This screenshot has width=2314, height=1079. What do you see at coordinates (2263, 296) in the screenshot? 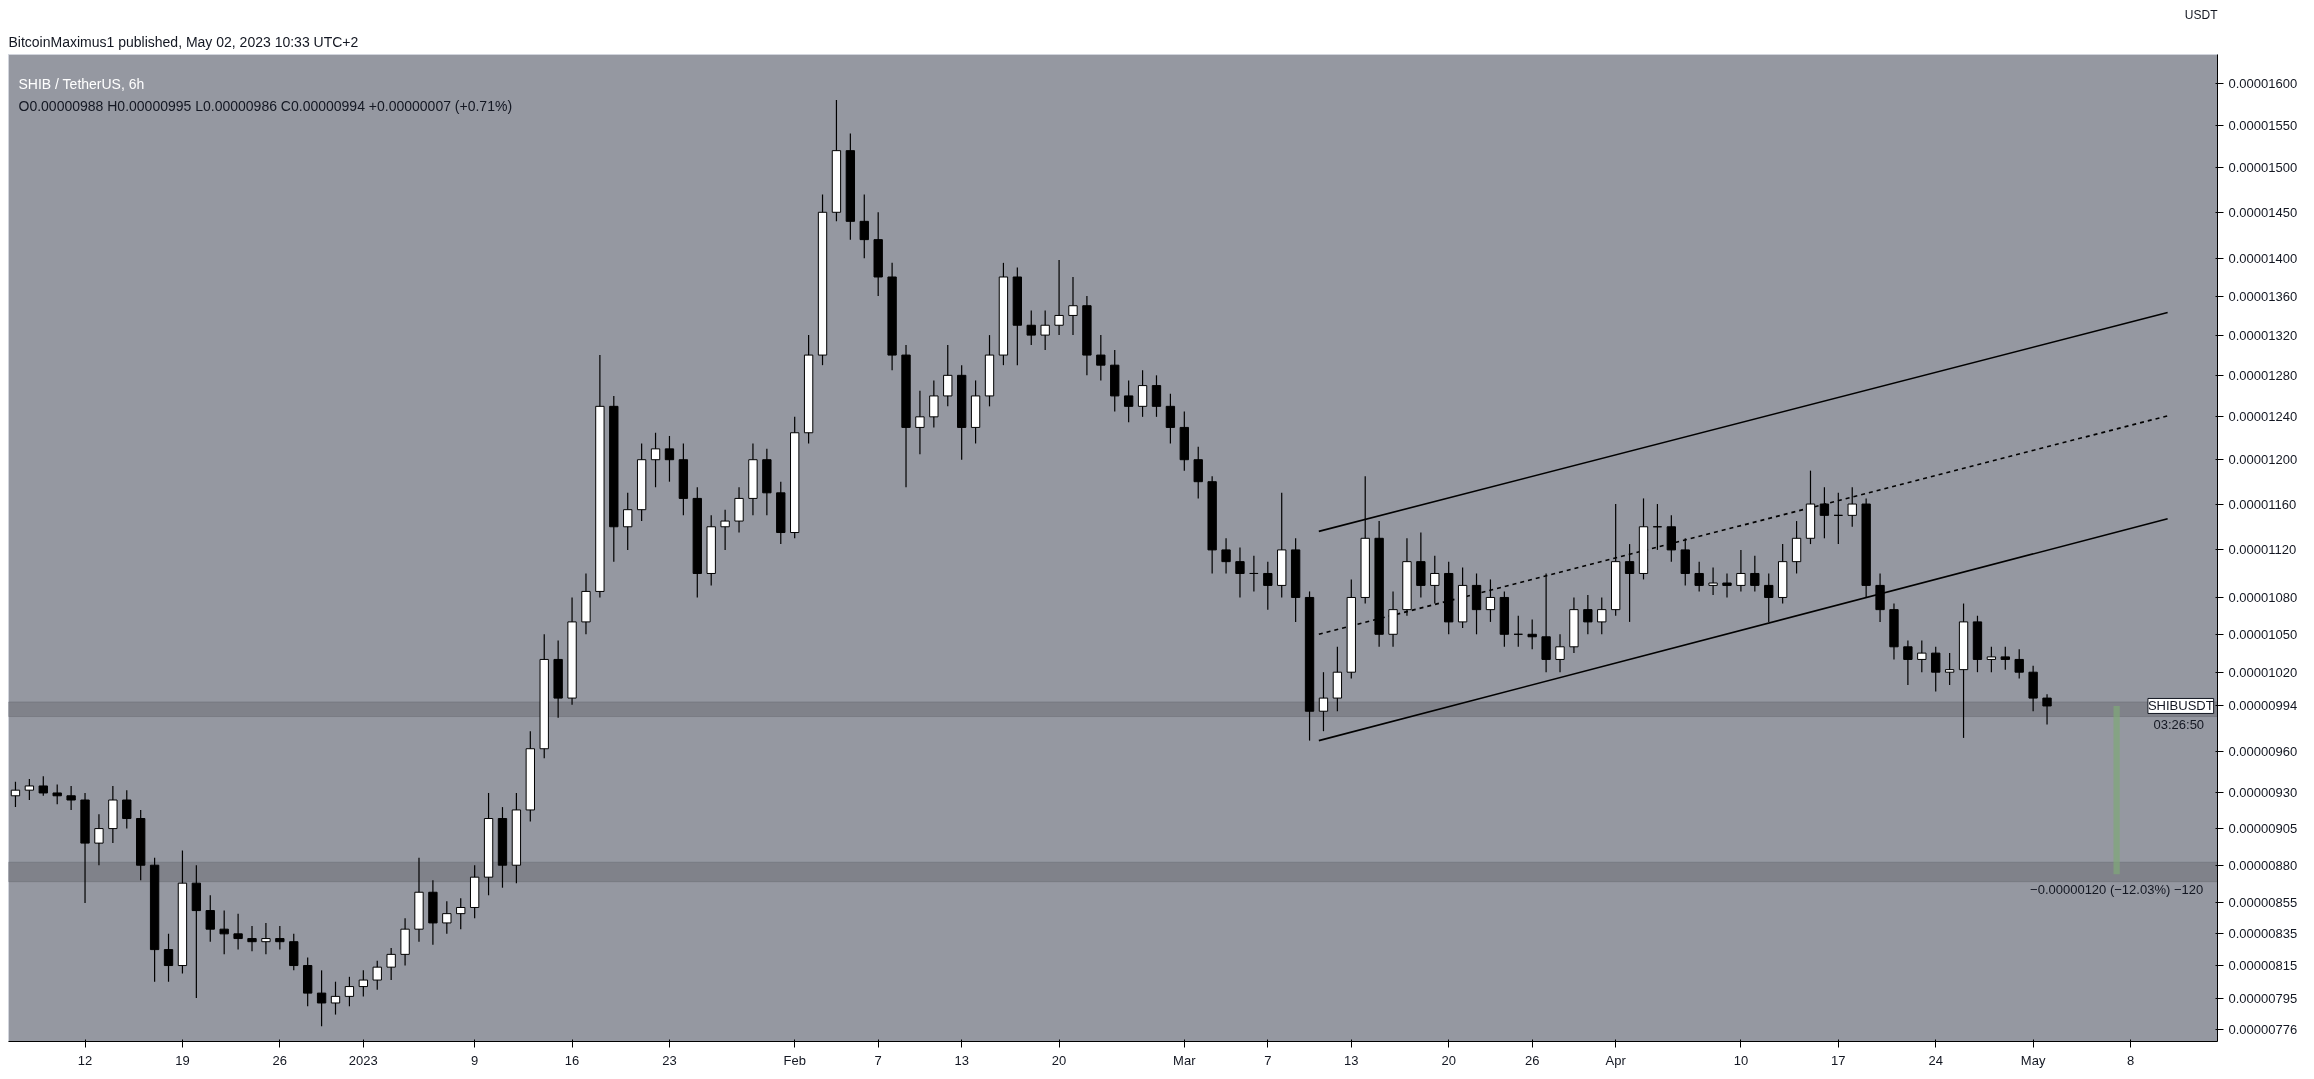
I see `y-tick-label: 0.00001360` at bounding box center [2263, 296].